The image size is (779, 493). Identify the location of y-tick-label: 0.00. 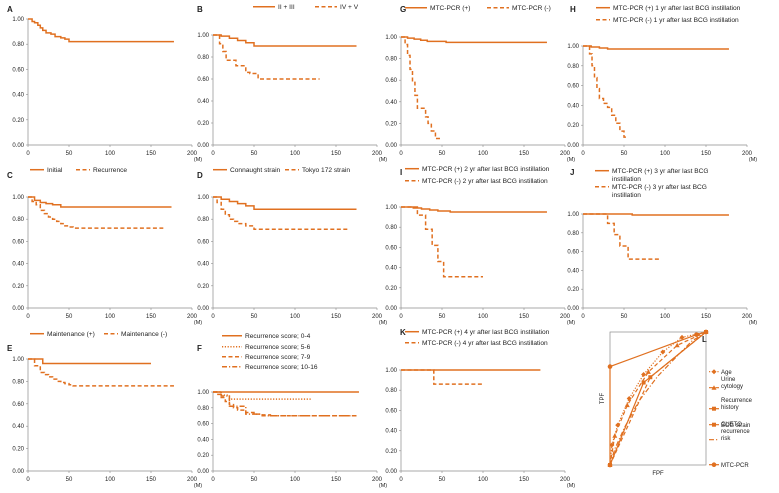
(391, 472).